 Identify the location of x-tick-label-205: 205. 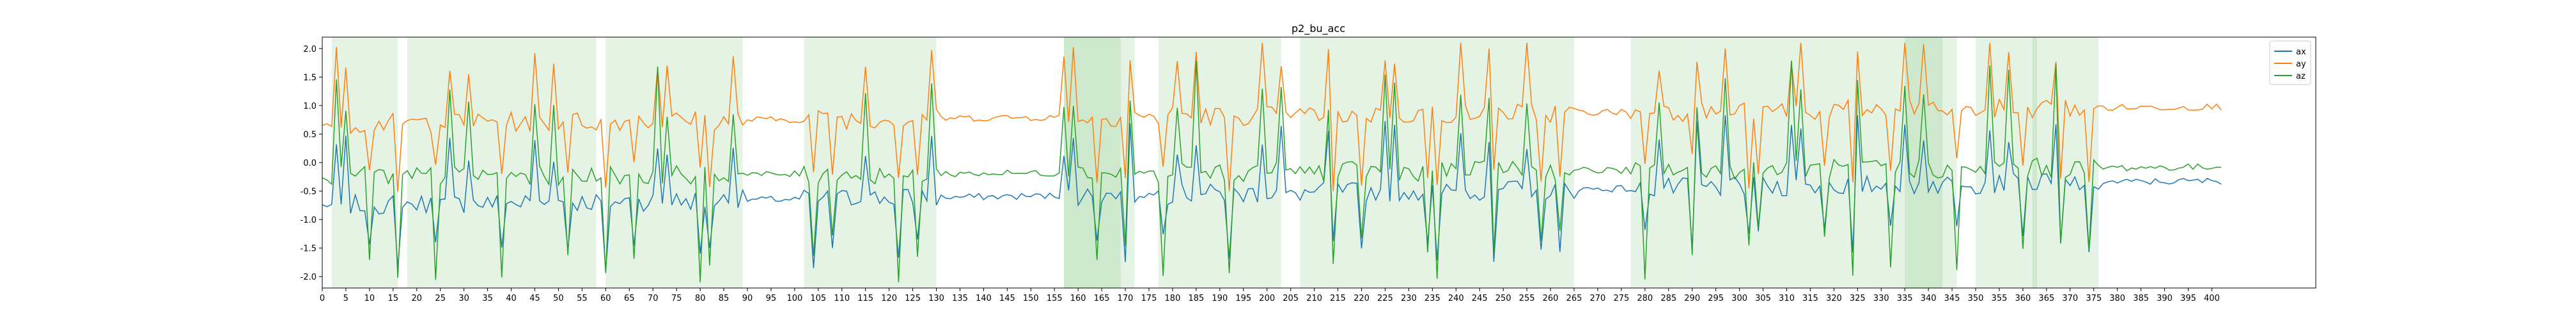
(1291, 298).